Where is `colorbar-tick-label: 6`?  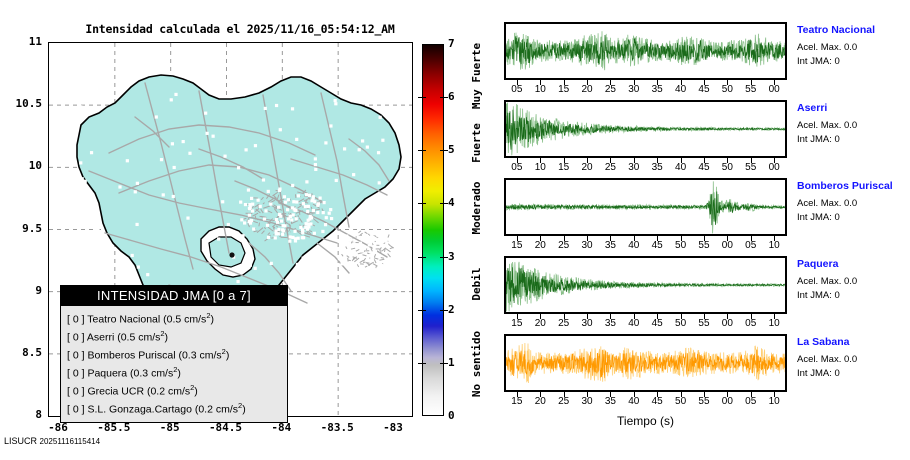 colorbar-tick-label: 6 is located at coordinates (451, 97).